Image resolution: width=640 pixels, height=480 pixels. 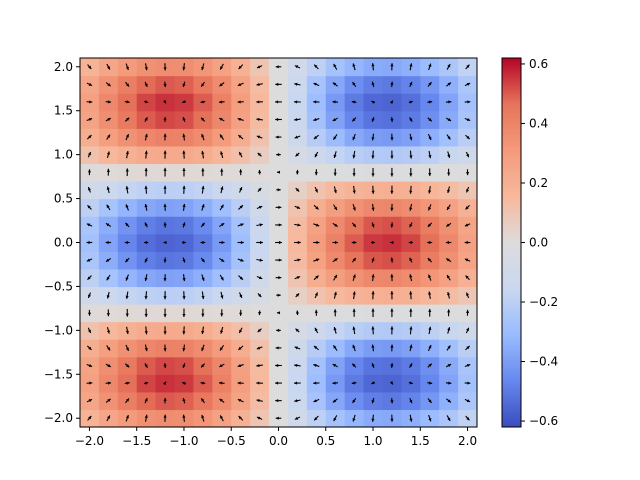 I want to click on x-axis: −2.0 −1.5 −1.0 −0.5 0.0 0.5 1.0 1.5 2.0, so click(x=276, y=437).